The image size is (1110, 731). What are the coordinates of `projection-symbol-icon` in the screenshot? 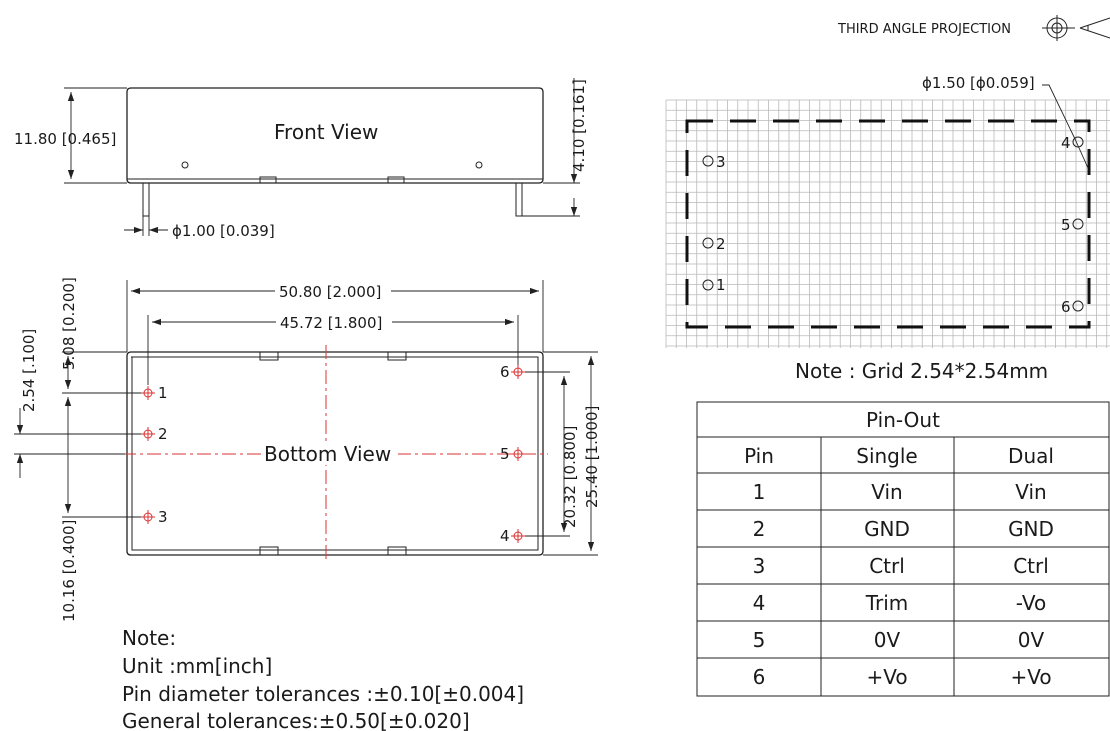 It's located at (1076, 28).